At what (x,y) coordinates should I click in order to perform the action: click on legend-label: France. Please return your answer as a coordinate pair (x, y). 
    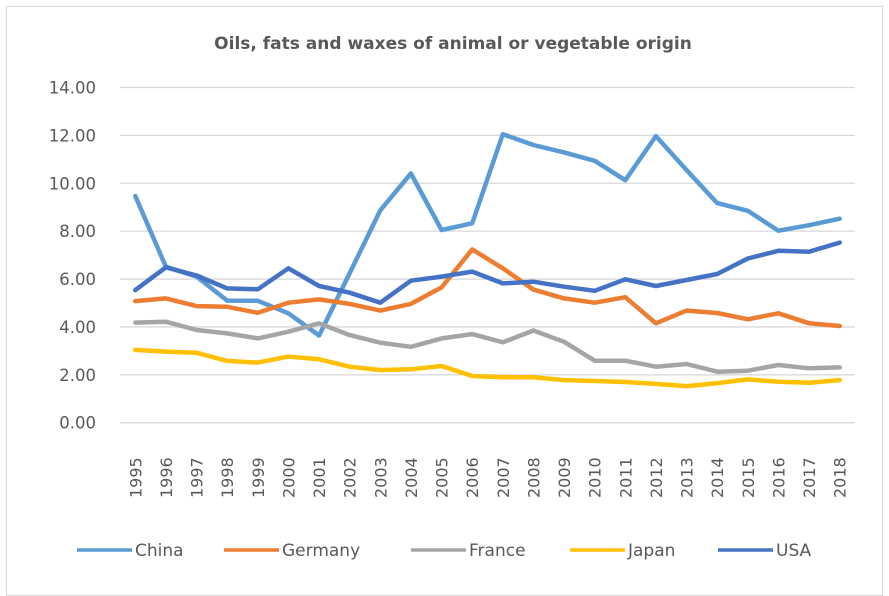
    Looking at the image, I should click on (497, 551).